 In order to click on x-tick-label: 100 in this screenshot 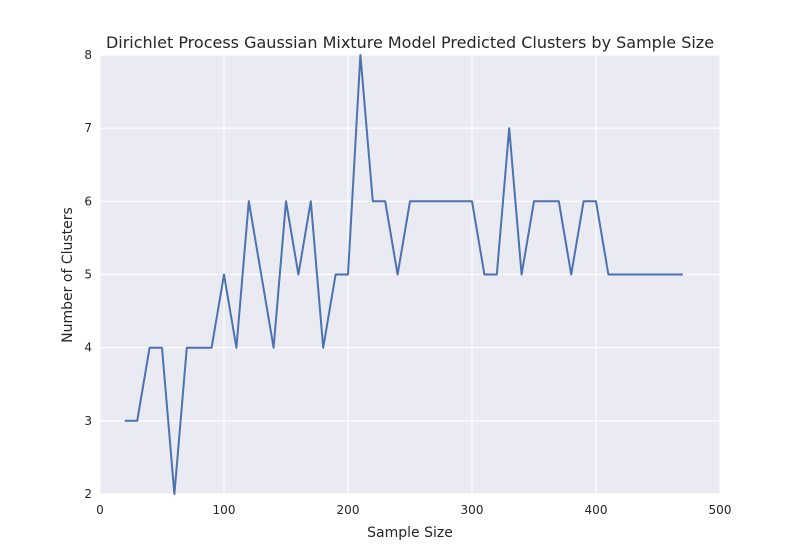, I will do `click(224, 510)`.